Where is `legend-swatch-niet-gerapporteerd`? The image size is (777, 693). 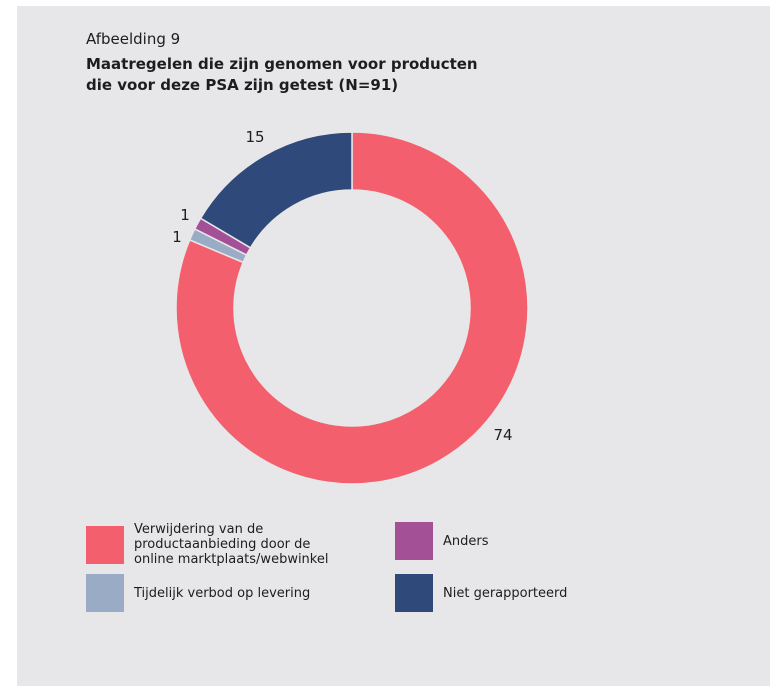 legend-swatch-niet-gerapporteerd is located at coordinates (414, 593).